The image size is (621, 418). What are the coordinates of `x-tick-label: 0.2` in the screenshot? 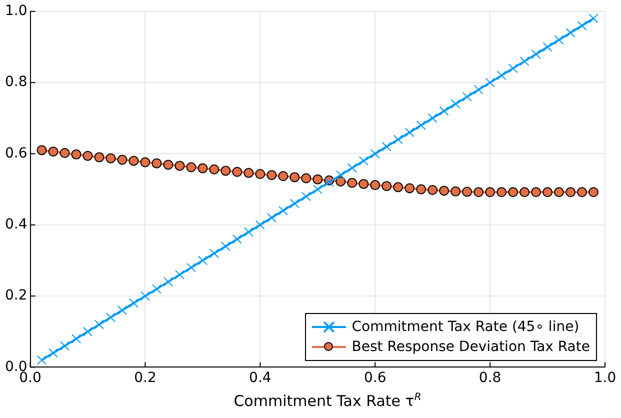 It's located at (145, 378).